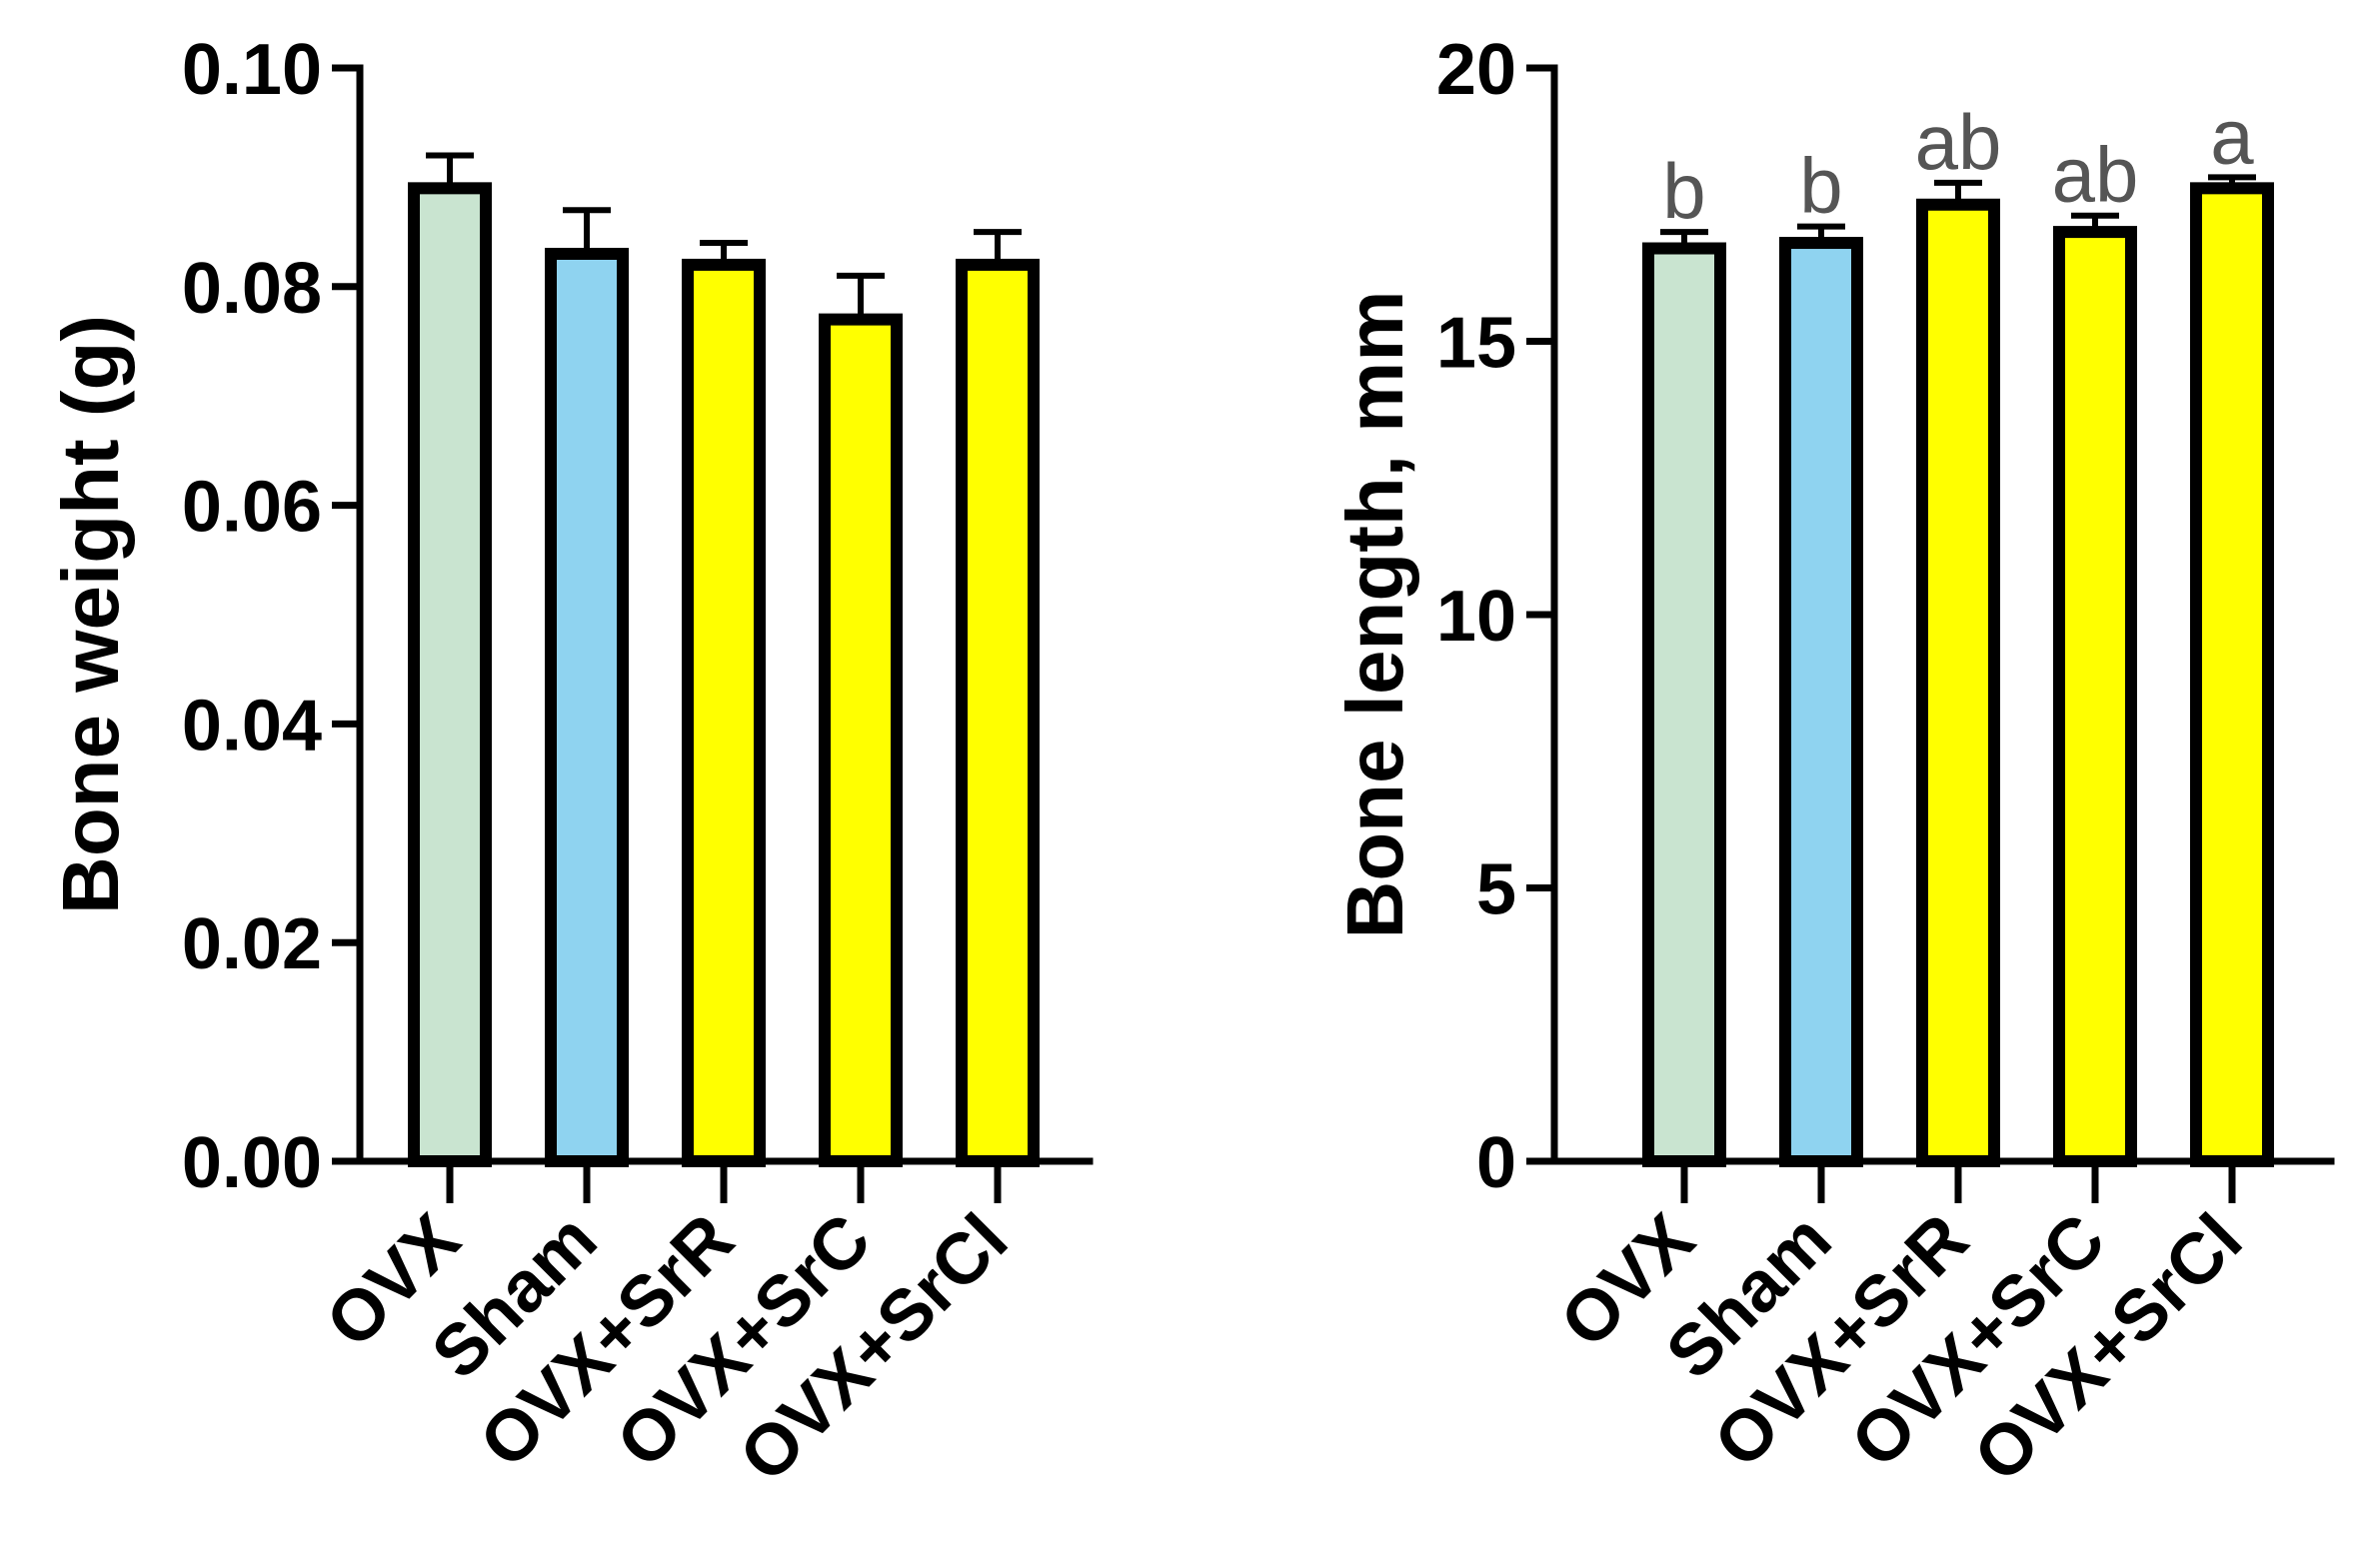  Describe the element at coordinates (1496, 1163) in the screenshot. I see `y-tick-label: 0` at that location.